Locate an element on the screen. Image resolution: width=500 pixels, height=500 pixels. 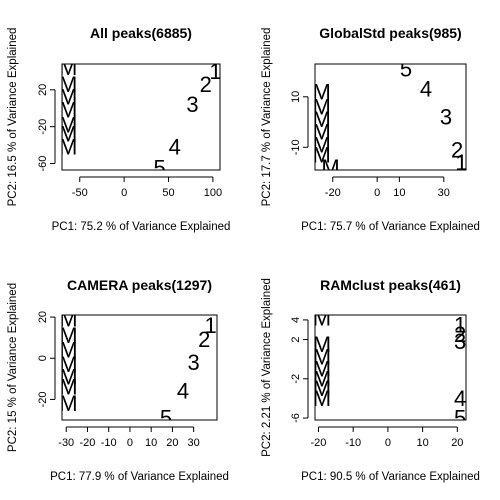
chart-title: All peaks(6885) is located at coordinates (141, 33).